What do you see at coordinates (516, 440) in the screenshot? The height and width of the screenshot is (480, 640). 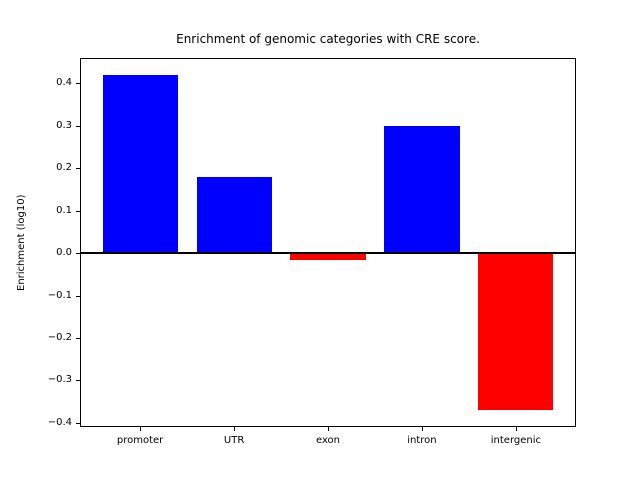 I see `x-tick-label-intergenic: intergenic` at bounding box center [516, 440].